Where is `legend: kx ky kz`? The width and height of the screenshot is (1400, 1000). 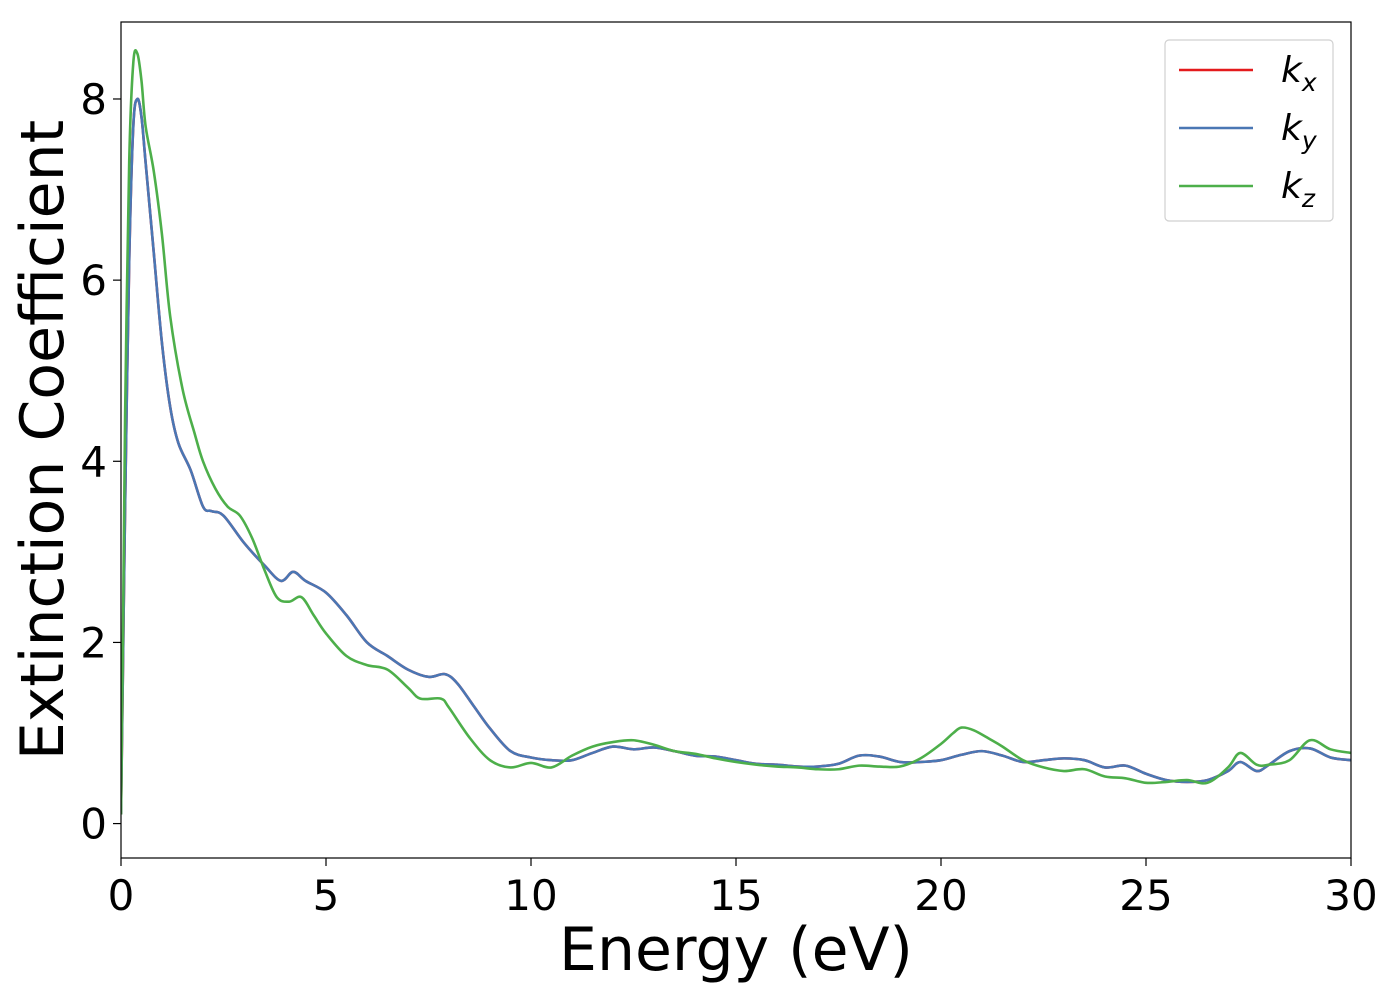 legend: kx ky kz is located at coordinates (1249, 130).